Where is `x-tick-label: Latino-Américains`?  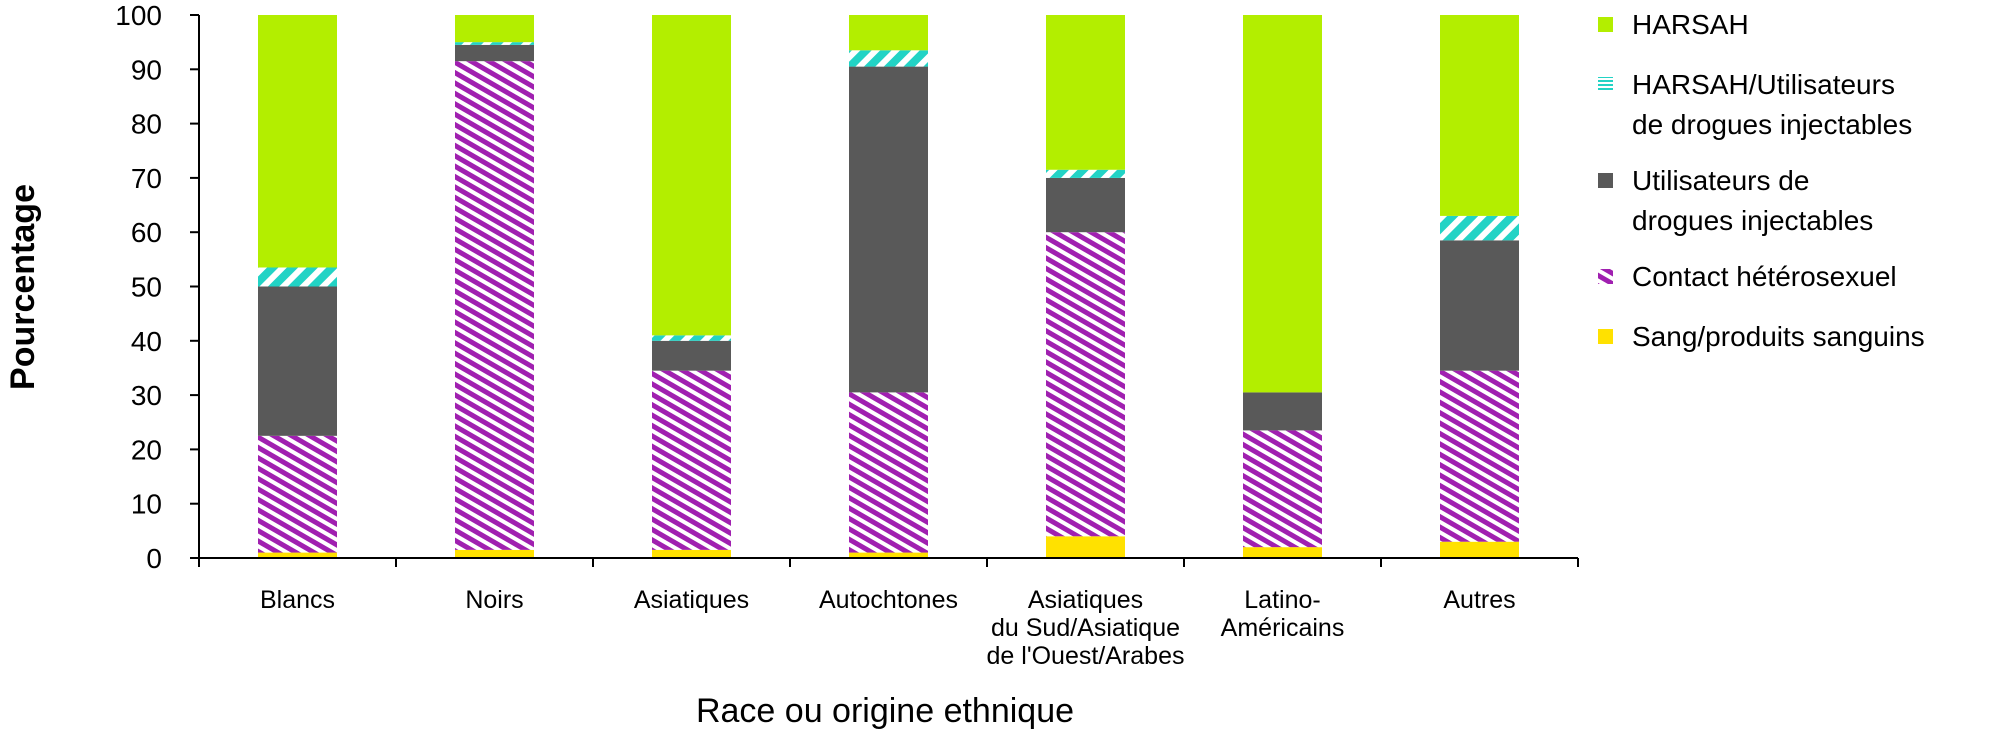 x-tick-label: Latino-Américains is located at coordinates (1283, 614).